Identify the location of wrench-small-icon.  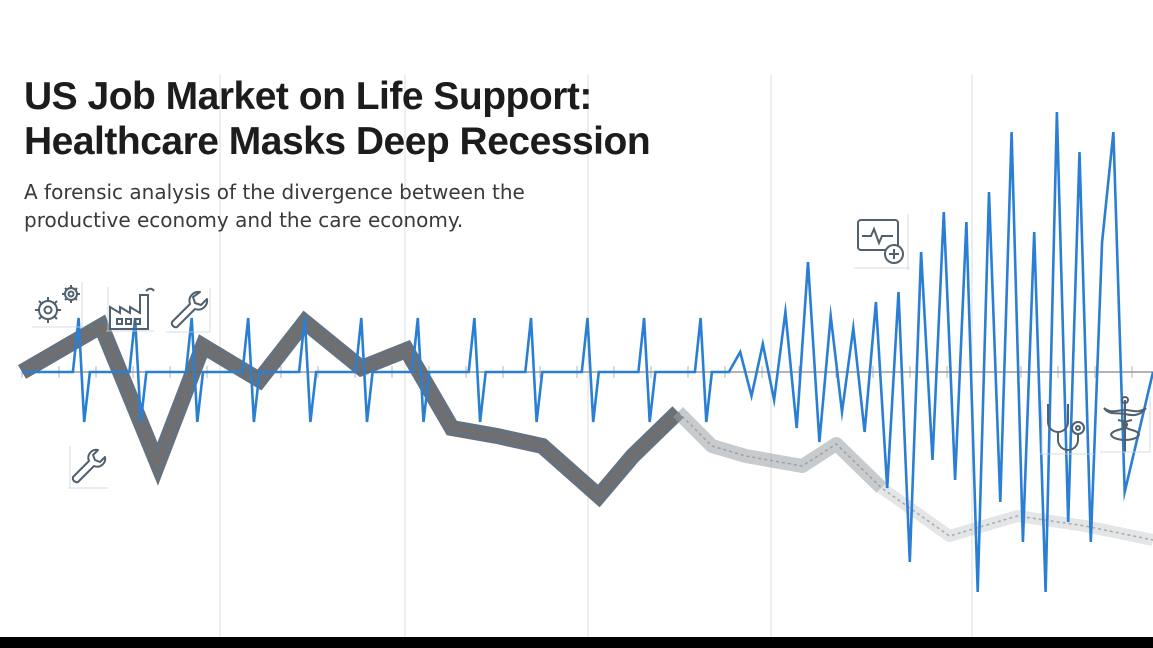
(88, 467).